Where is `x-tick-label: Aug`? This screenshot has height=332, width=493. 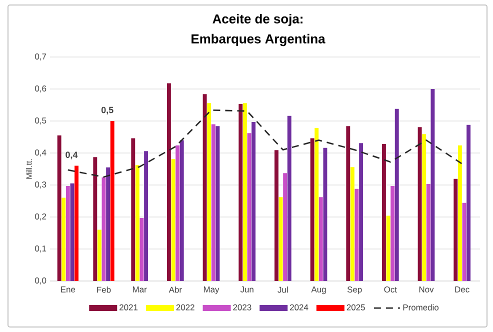
x-tick-label: Aug is located at coordinates (318, 290).